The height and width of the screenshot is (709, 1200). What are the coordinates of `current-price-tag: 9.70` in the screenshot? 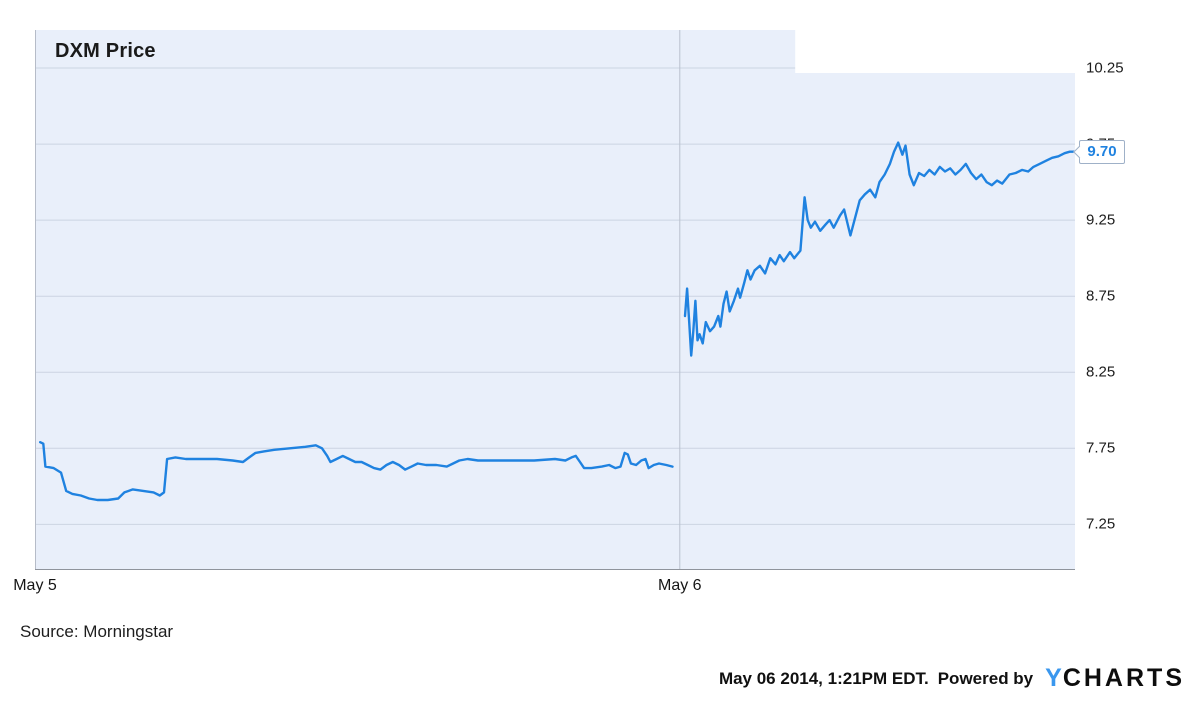 It's located at (1102, 151).